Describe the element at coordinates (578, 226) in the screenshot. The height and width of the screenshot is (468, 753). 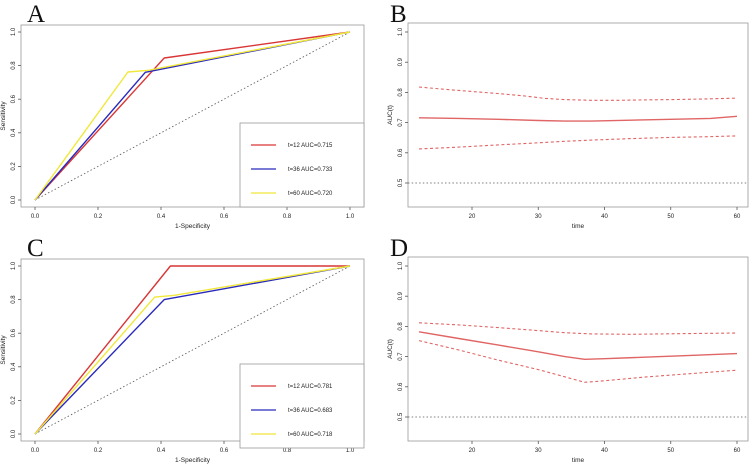
I see `panel-b-x-axis-title: time` at that location.